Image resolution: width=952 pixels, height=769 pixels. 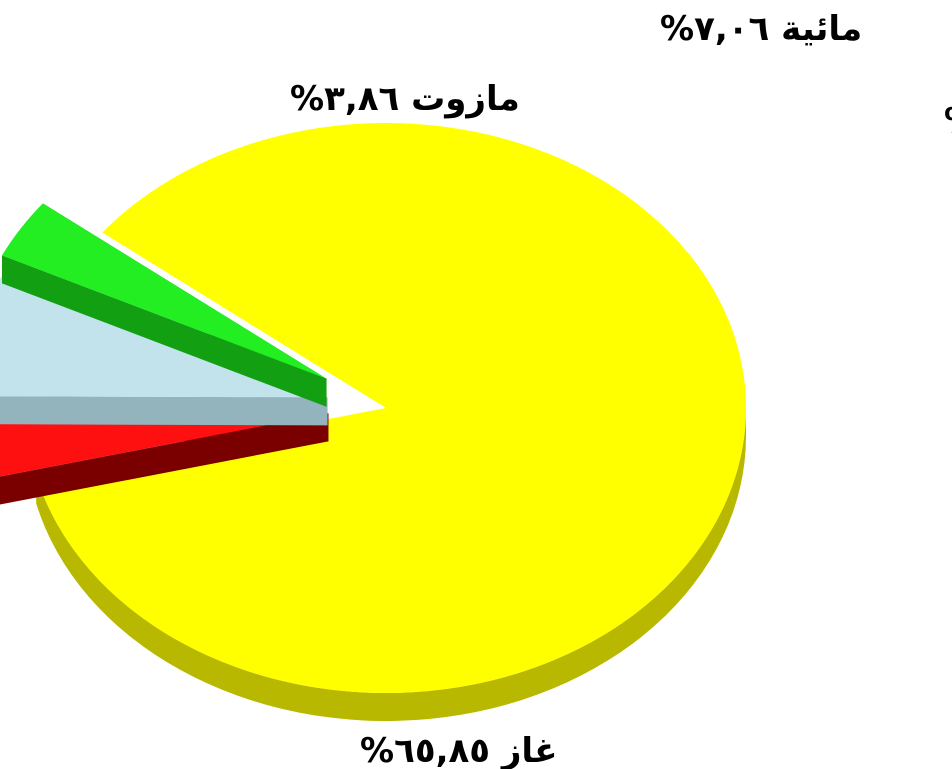 I want to click on slice-label: مائية ٧,٠٦%, so click(x=761, y=29).